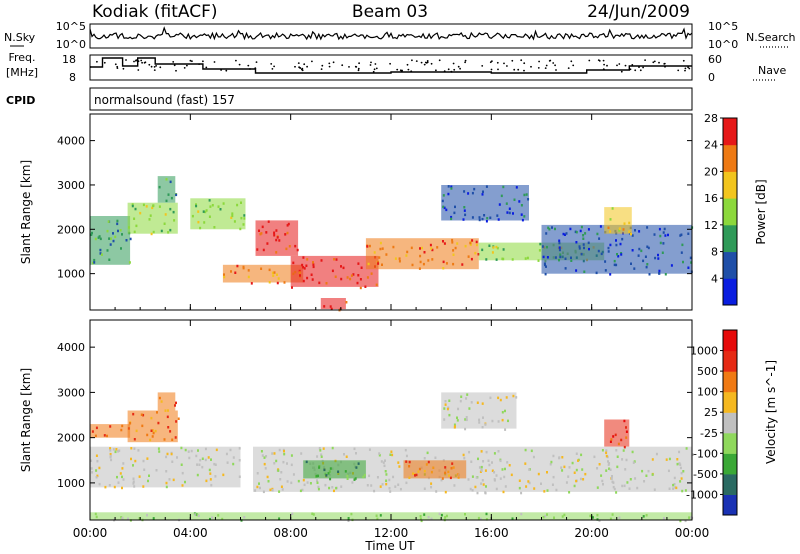 The width and height of the screenshot is (800, 554). What do you see at coordinates (491, 533) in the screenshot?
I see `x-tick-label: 16:00` at bounding box center [491, 533].